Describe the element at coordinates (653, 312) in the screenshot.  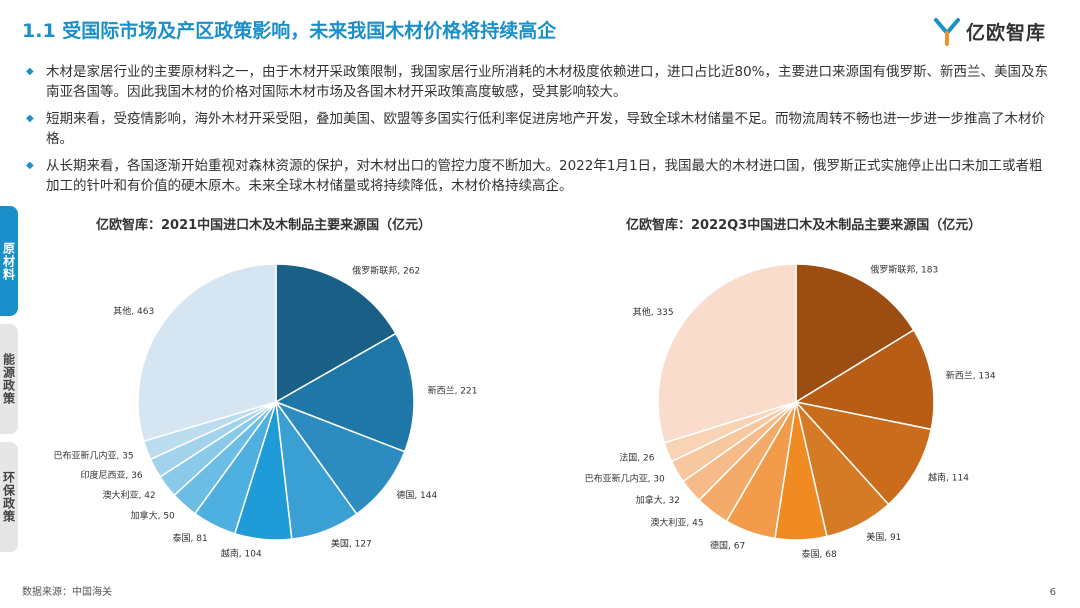
I see `slice-label: 其他, 335` at that location.